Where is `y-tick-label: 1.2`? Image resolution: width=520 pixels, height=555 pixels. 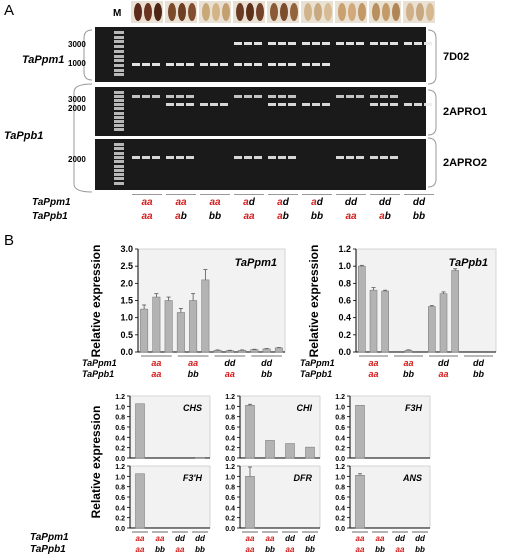 y-tick-label: 1.2 is located at coordinates (344, 249).